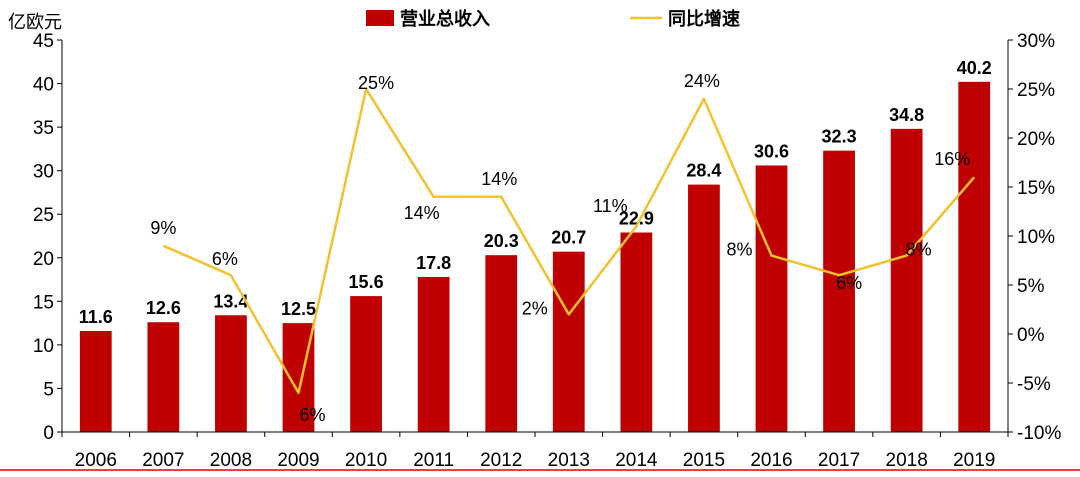  Describe the element at coordinates (230, 301) in the screenshot. I see `bar-data-label: 13.4` at that location.